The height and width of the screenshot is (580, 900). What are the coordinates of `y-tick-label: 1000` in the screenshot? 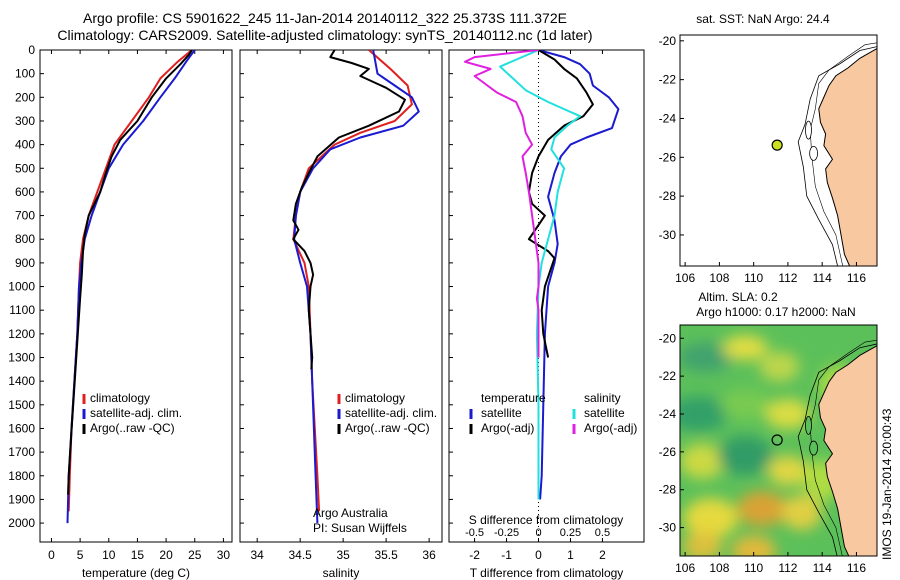 It's located at (21, 287).